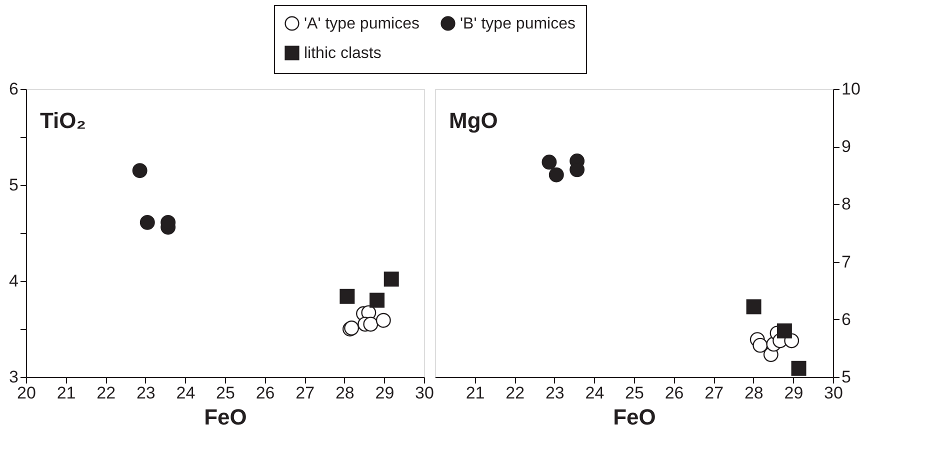 The image size is (948, 468). Describe the element at coordinates (13, 281) in the screenshot. I see `y-tick-label: 4` at that location.